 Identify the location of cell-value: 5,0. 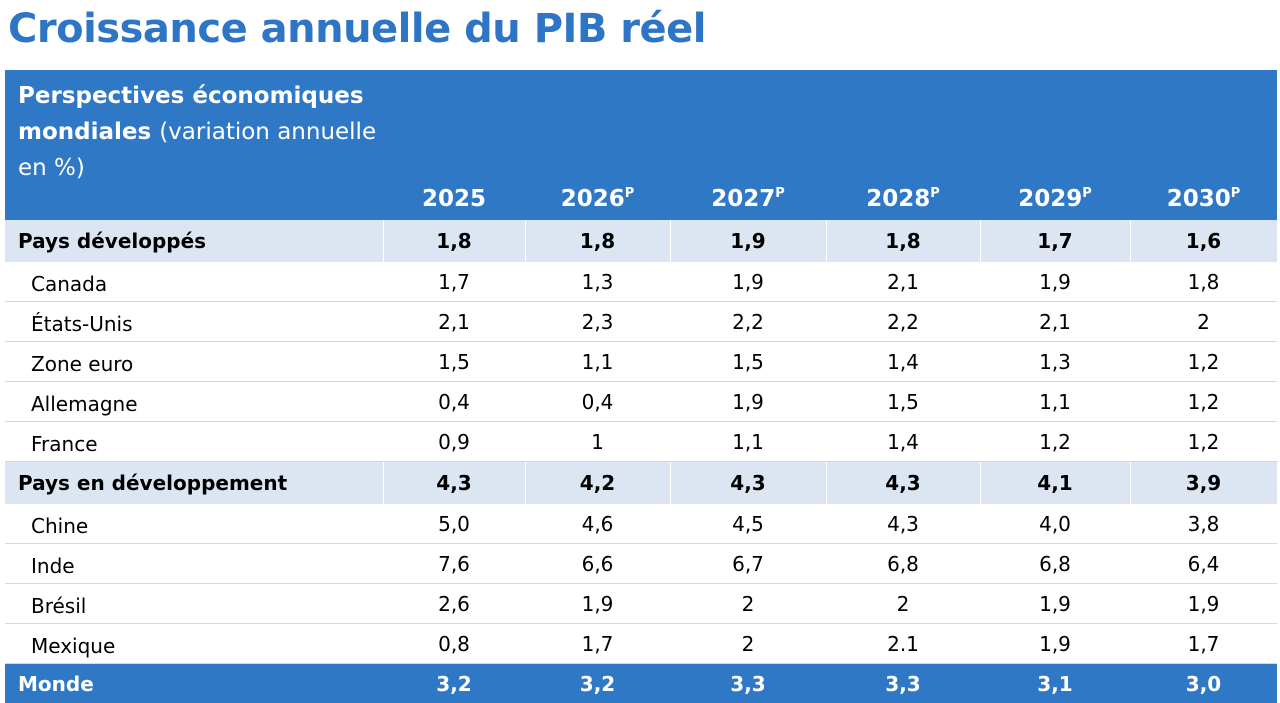
(454, 524).